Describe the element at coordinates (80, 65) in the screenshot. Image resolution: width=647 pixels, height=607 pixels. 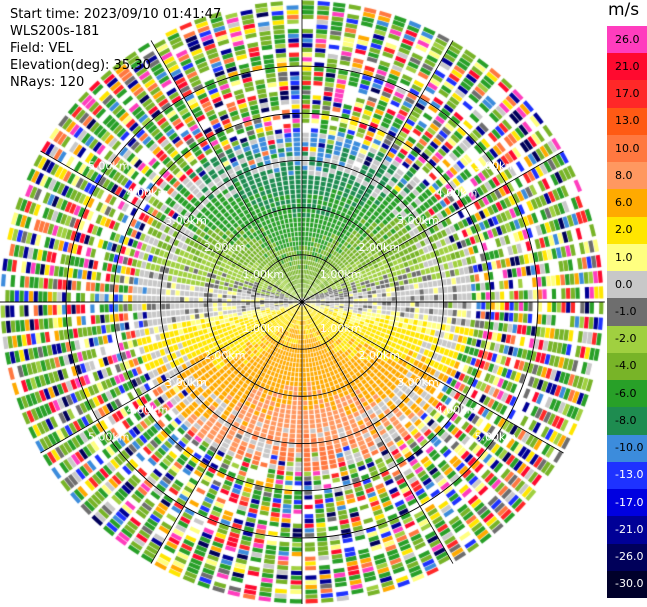
I see `elevation-label: Elevation(deg): 35.30` at that location.